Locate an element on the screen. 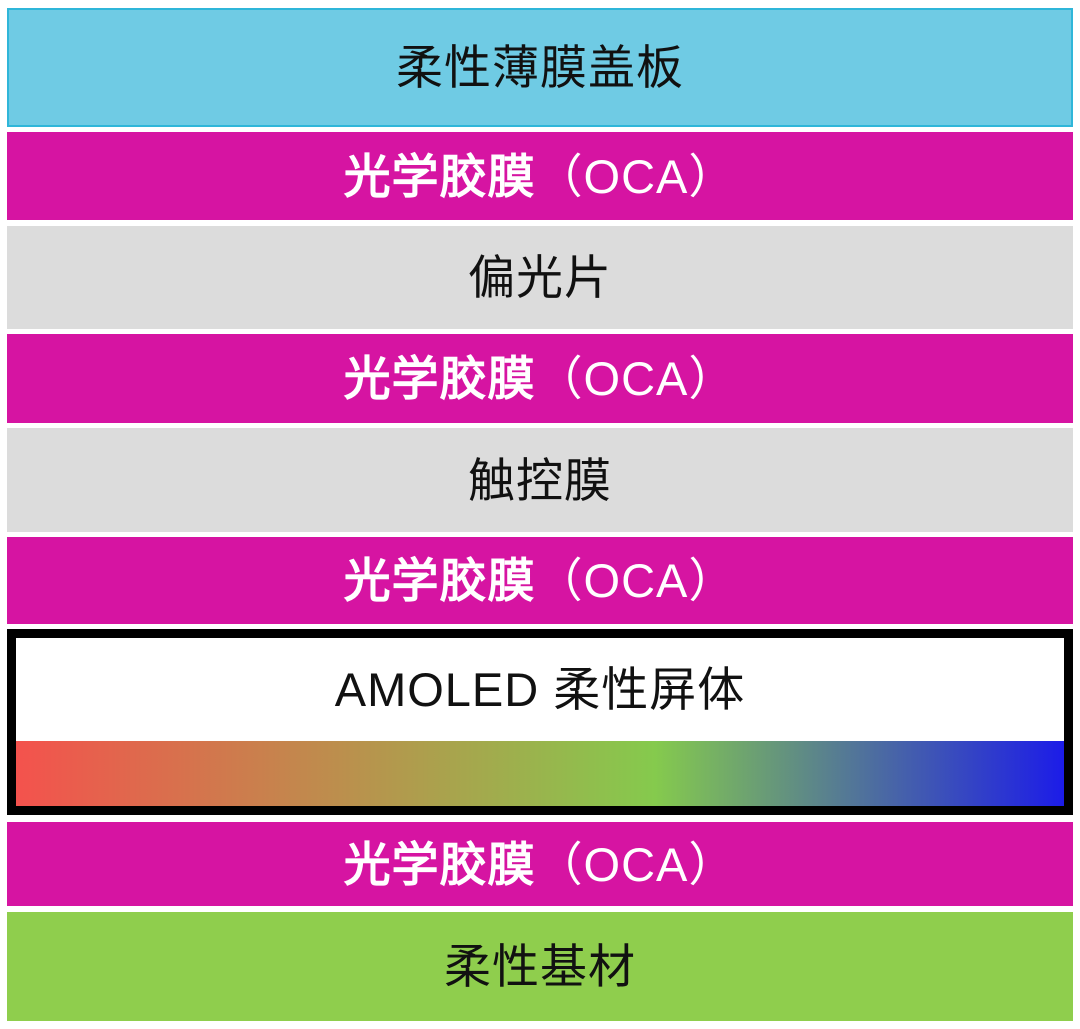 This screenshot has height=1029, width=1080. layer-cover-film-label: 柔性薄膜盖板 is located at coordinates (540, 67).